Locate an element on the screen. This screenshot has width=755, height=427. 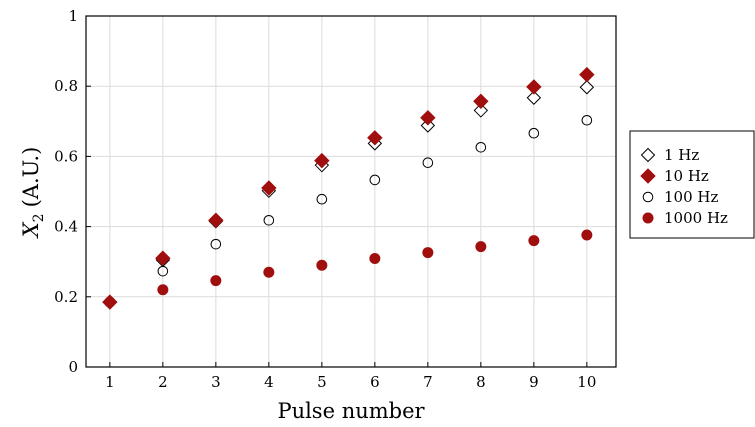
x-tick-label: 6 is located at coordinates (375, 382).